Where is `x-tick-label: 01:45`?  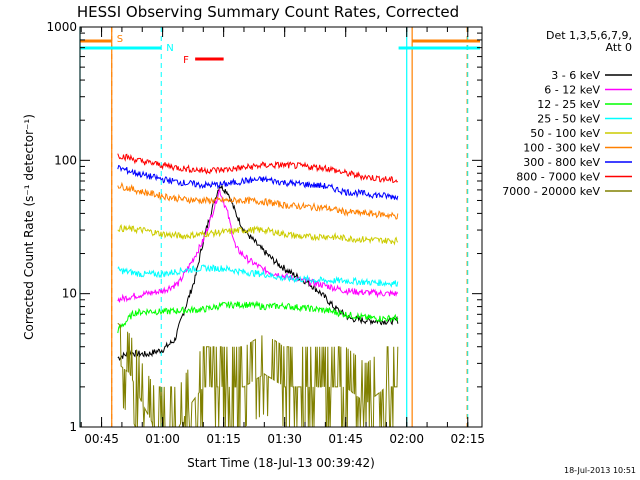
x-tick-label: 01:45 is located at coordinates (345, 439).